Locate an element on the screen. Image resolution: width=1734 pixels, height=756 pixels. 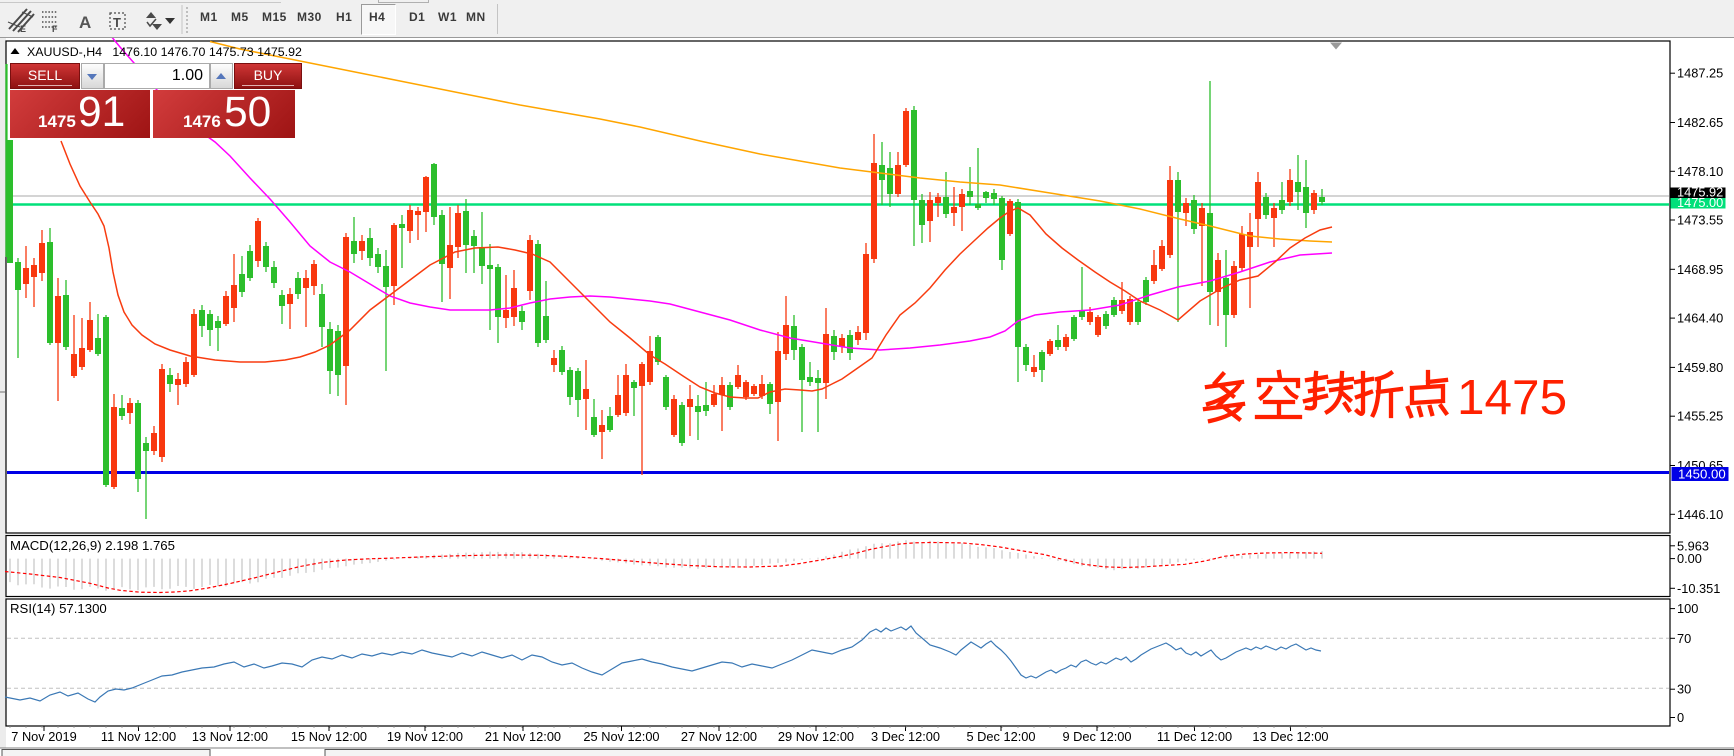
svg-text: 21 Nov 12:00 is located at coordinates (523, 736).